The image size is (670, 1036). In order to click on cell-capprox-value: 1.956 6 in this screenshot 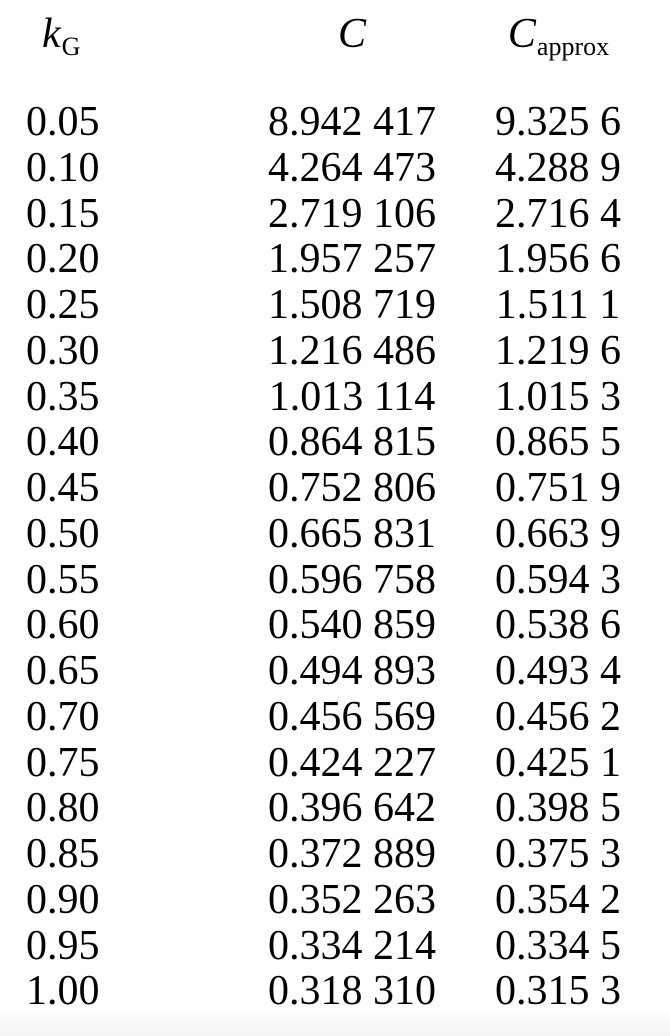, I will do `click(558, 259)`.